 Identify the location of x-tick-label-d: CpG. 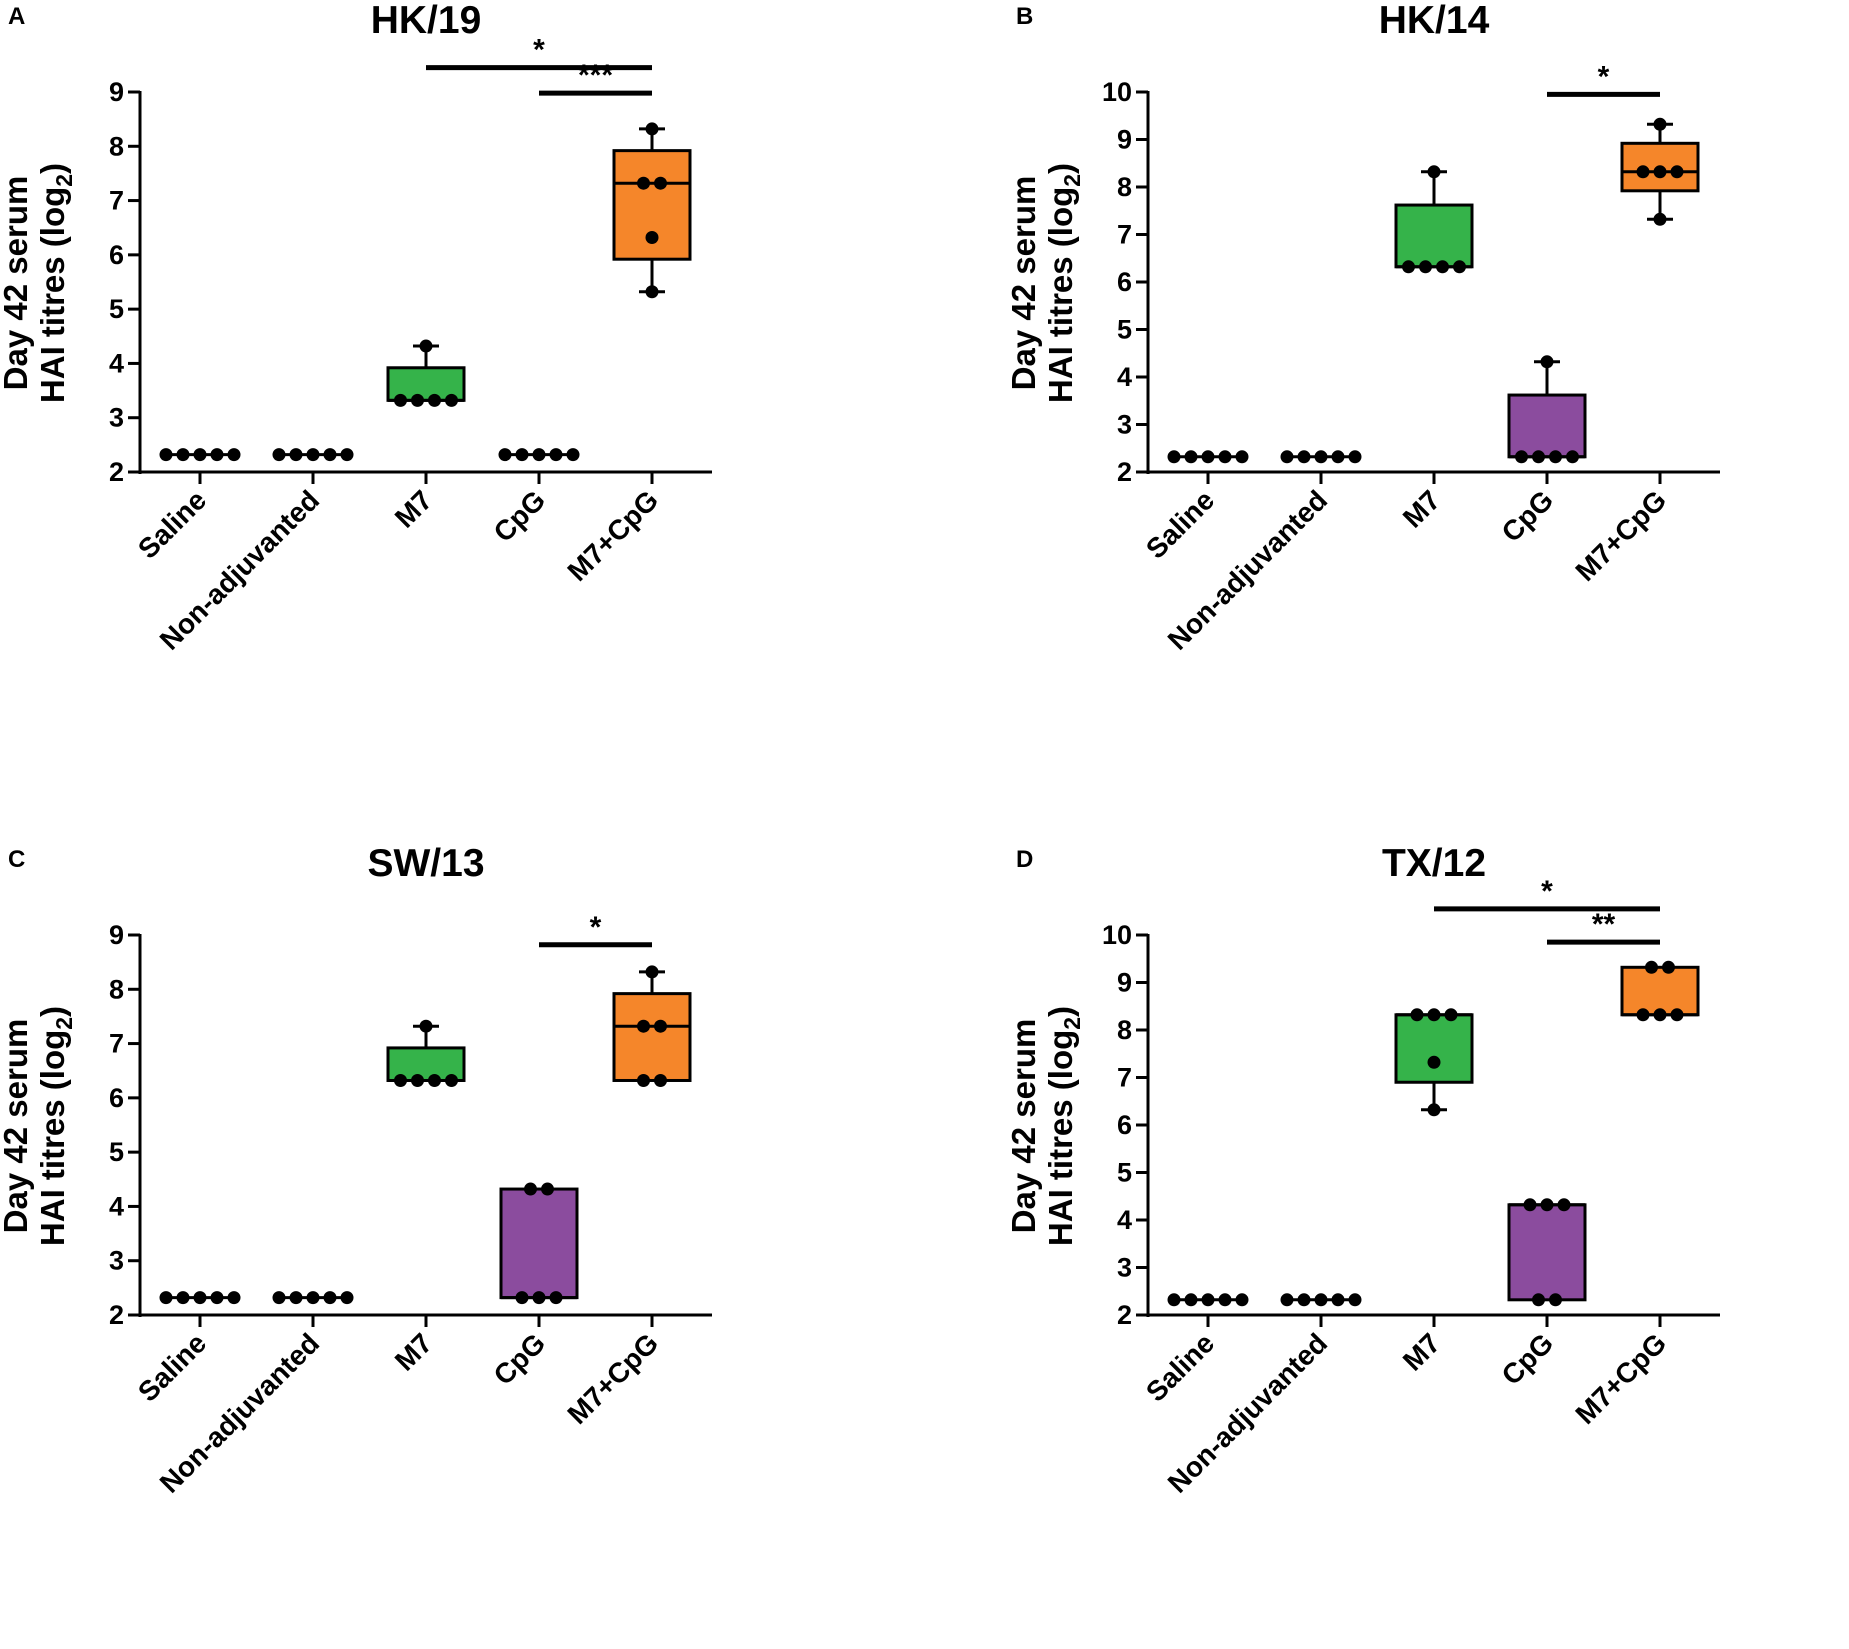
(1528, 1359).